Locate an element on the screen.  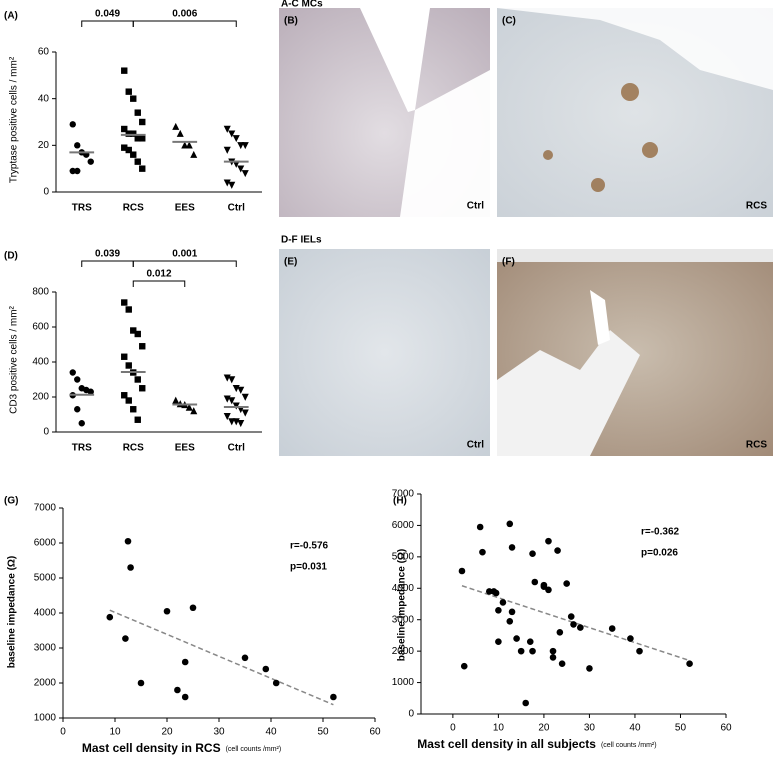
p-value: 0.001 is located at coordinates (184, 254).